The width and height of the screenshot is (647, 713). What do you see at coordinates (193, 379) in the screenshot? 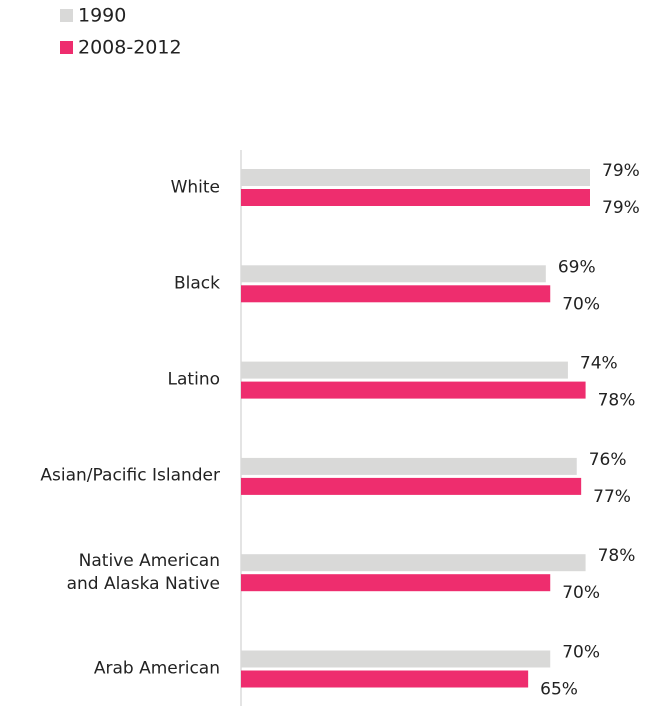
I see `category-label: Latino` at bounding box center [193, 379].